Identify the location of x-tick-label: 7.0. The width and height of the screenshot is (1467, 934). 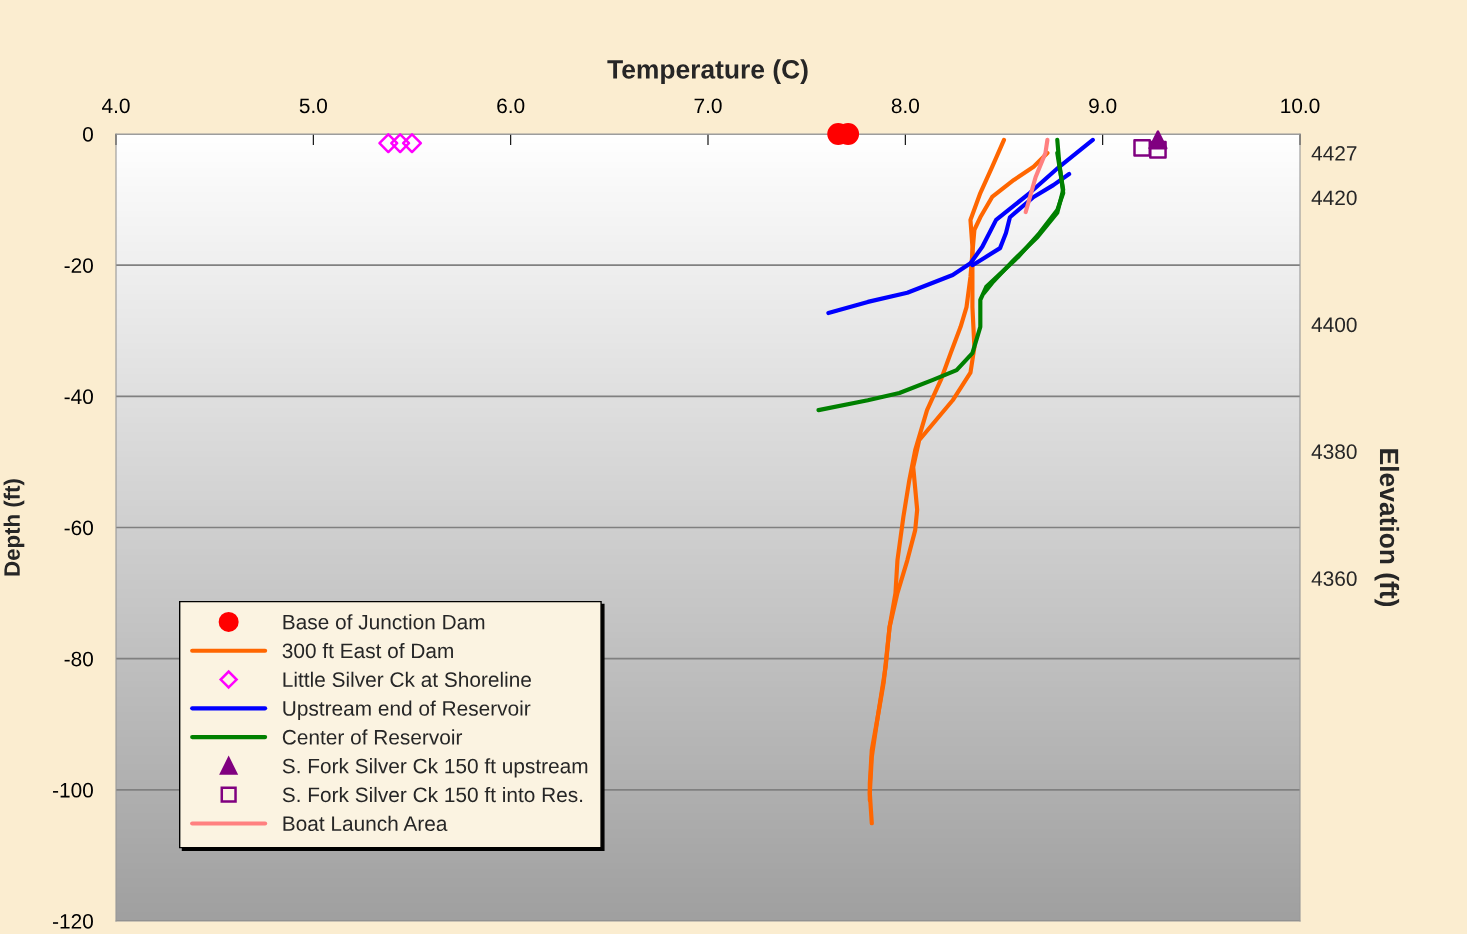
(708, 106).